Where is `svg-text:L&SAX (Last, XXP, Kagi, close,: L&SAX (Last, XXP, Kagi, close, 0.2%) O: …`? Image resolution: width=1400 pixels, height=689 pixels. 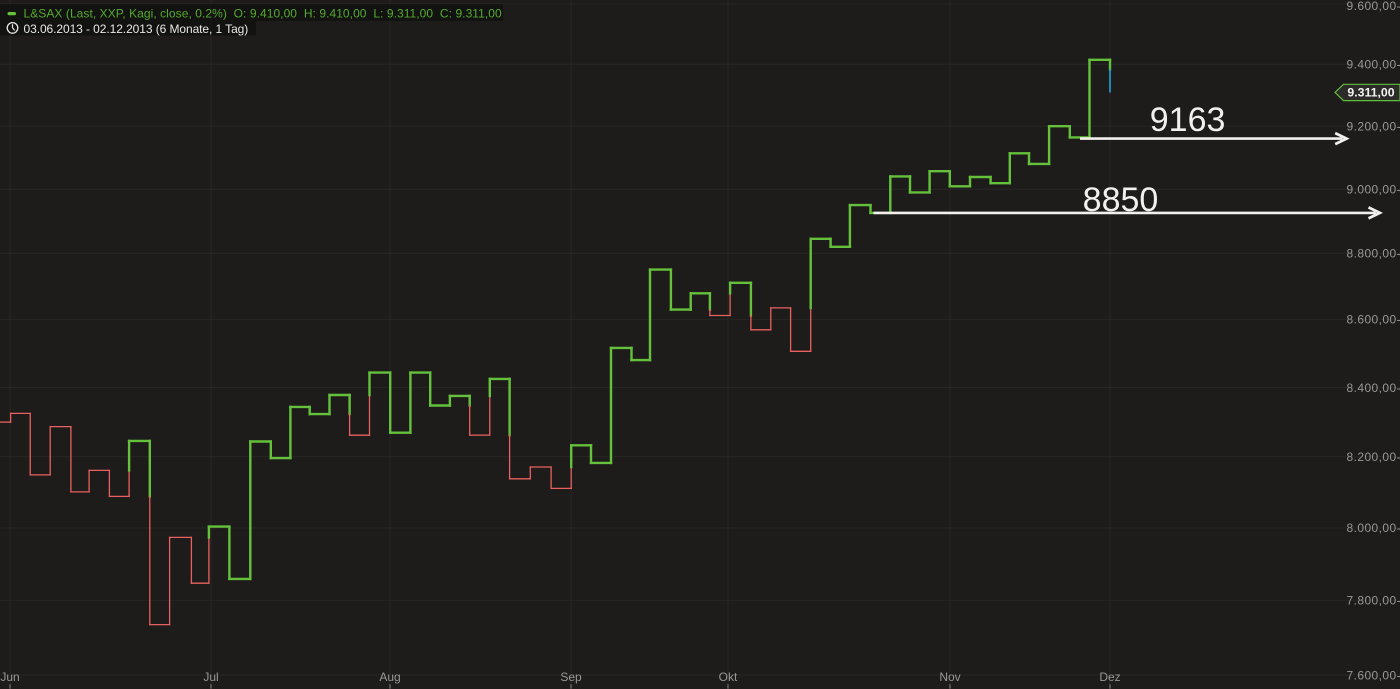
svg-text:L&SAX (Last, XXP, Kagi, close,: L&SAX (Last, XXP, Kagi, close, 0.2%) O: … is located at coordinates (263, 13).